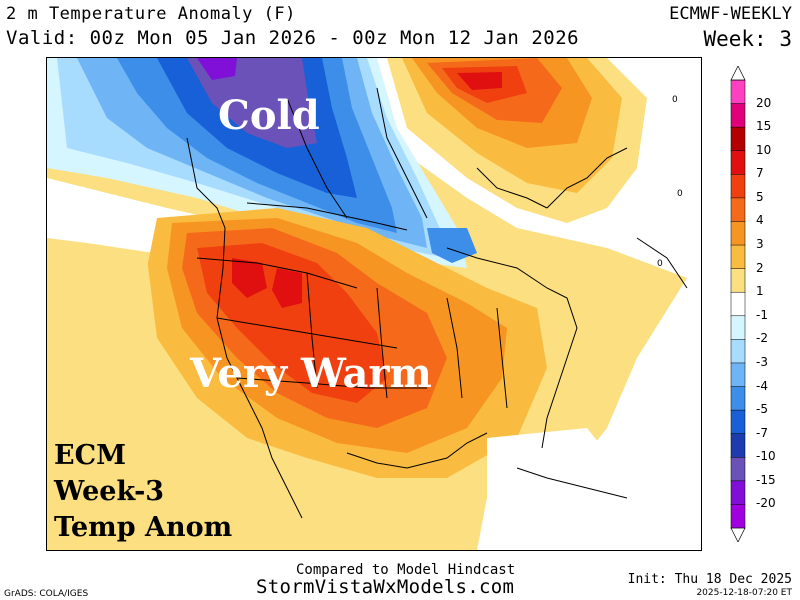  What do you see at coordinates (764, 102) in the screenshot?
I see `colorbar-label: 20` at bounding box center [764, 102].